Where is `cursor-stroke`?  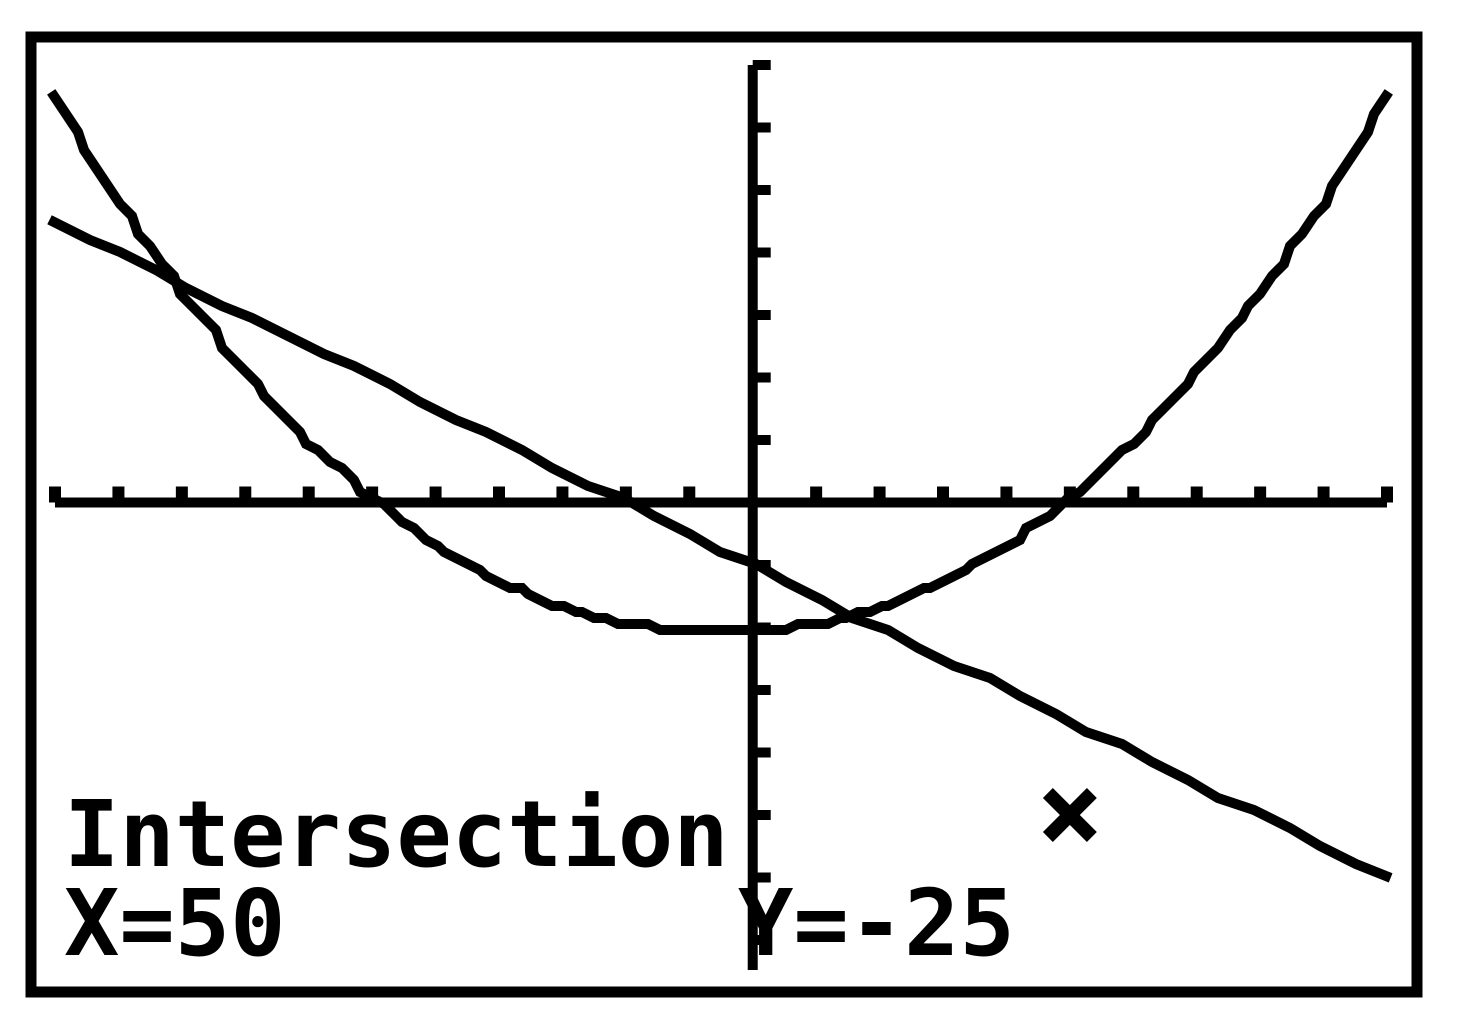 cursor-stroke is located at coordinates (1069, 815).